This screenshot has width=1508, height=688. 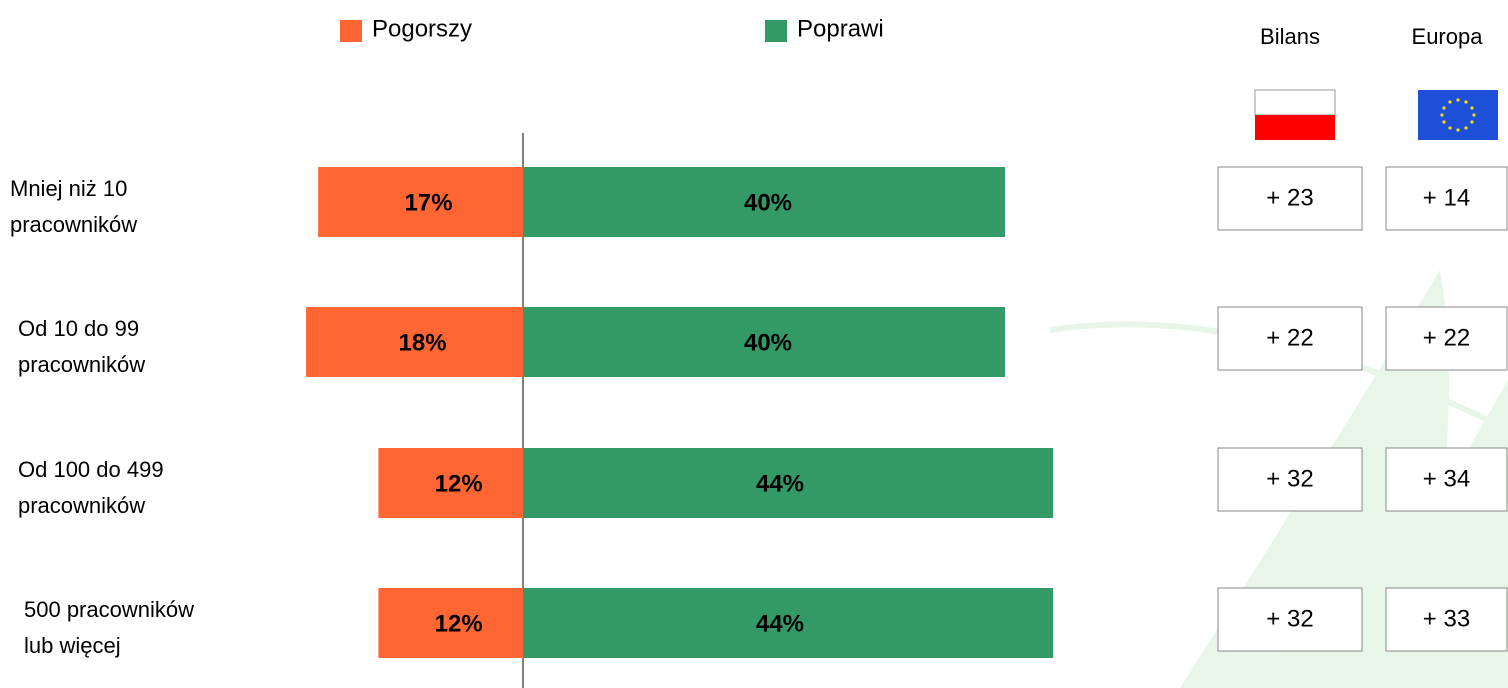 What do you see at coordinates (429, 202) in the screenshot?
I see `value-label: 17%` at bounding box center [429, 202].